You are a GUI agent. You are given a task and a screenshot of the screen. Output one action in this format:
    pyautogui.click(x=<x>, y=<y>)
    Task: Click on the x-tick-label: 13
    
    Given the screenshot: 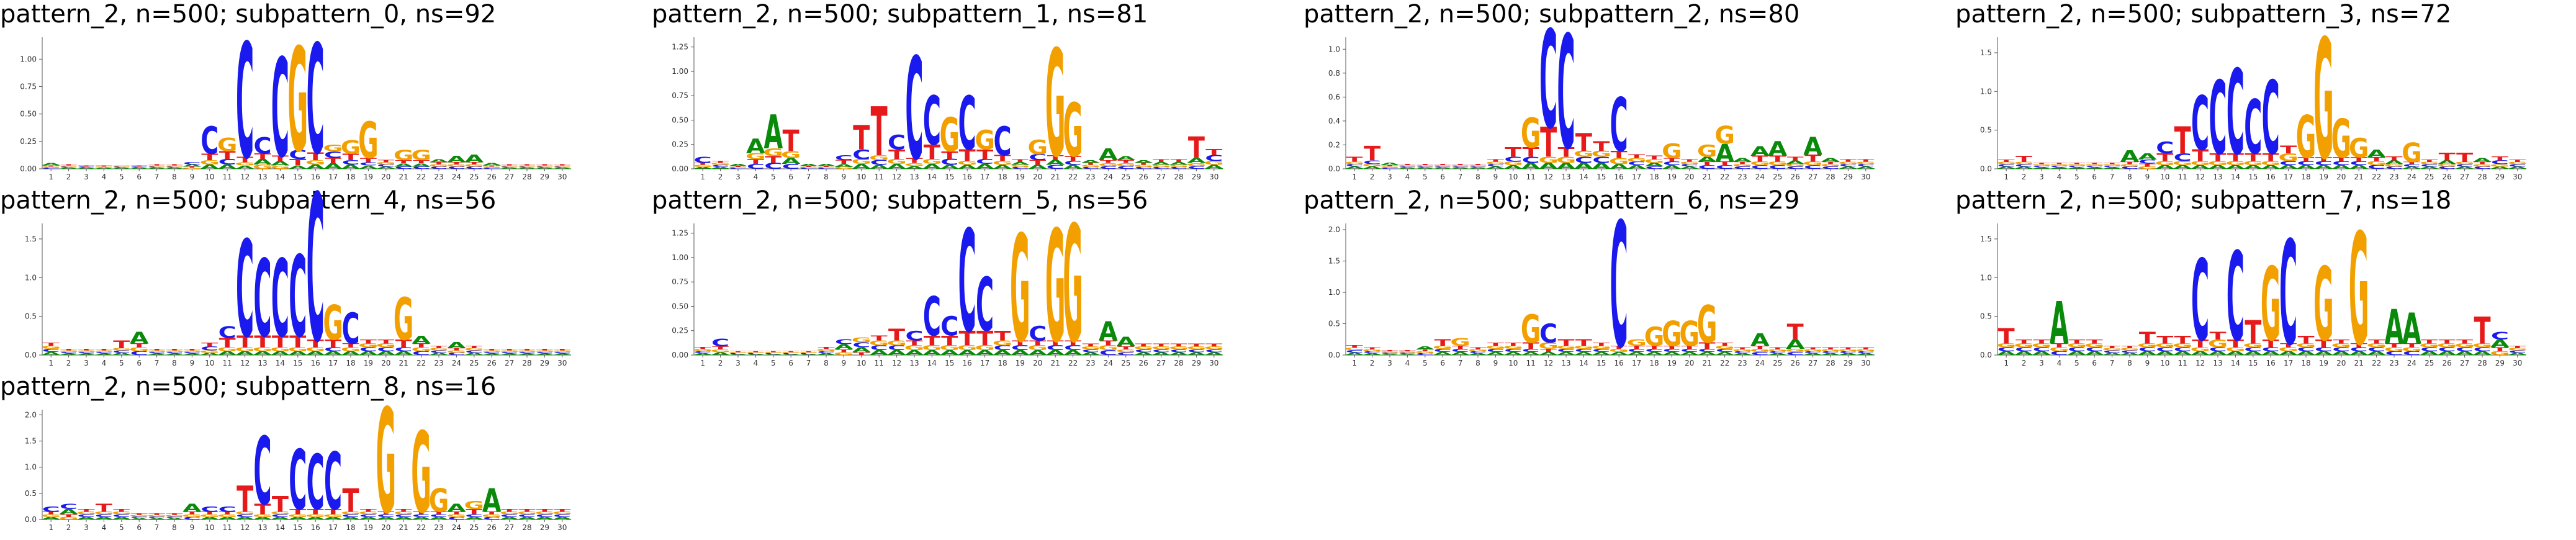 What is the action you would take?
    pyautogui.click(x=1565, y=177)
    